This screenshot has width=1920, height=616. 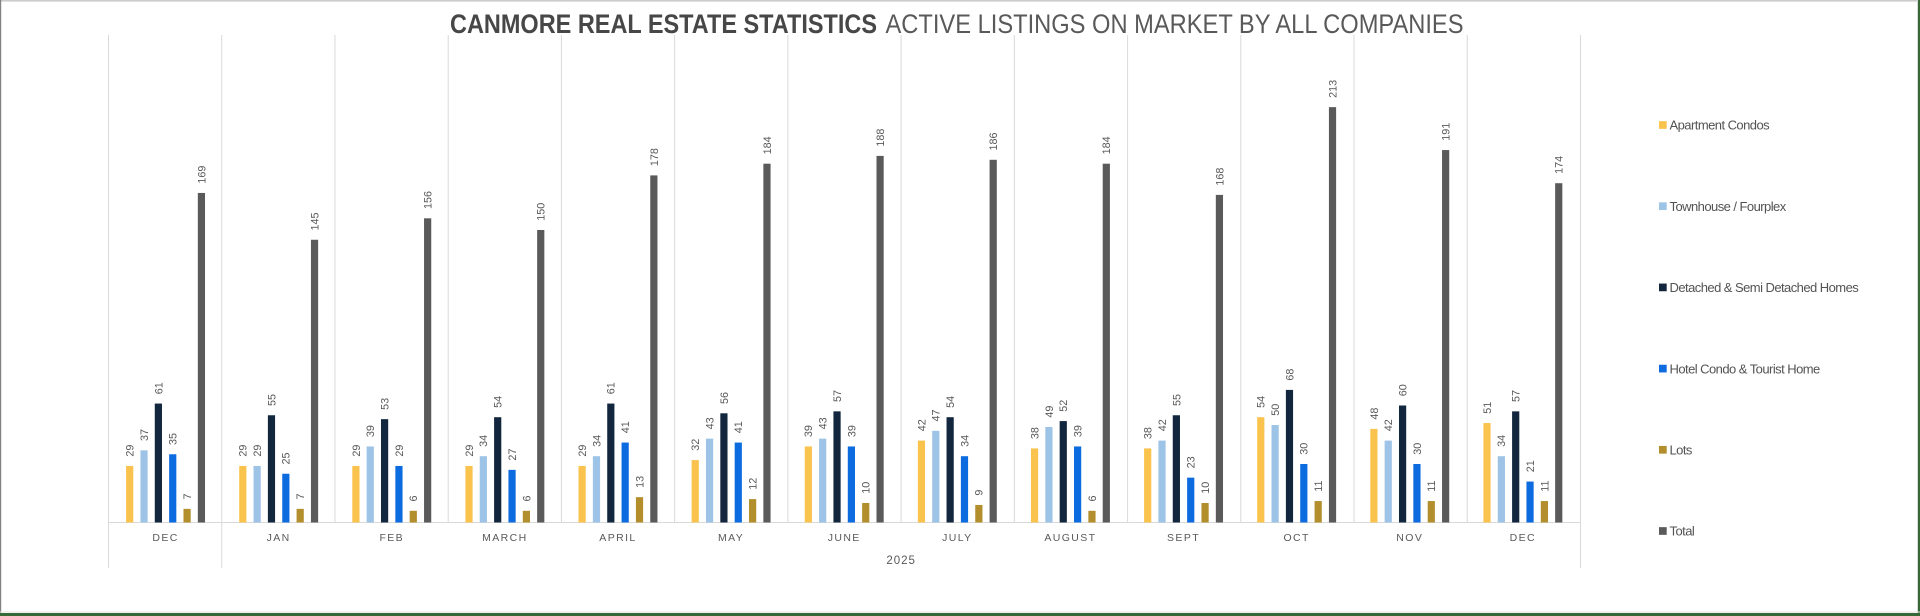 What do you see at coordinates (174, 439) in the screenshot?
I see `svg-text: 35` at bounding box center [174, 439].